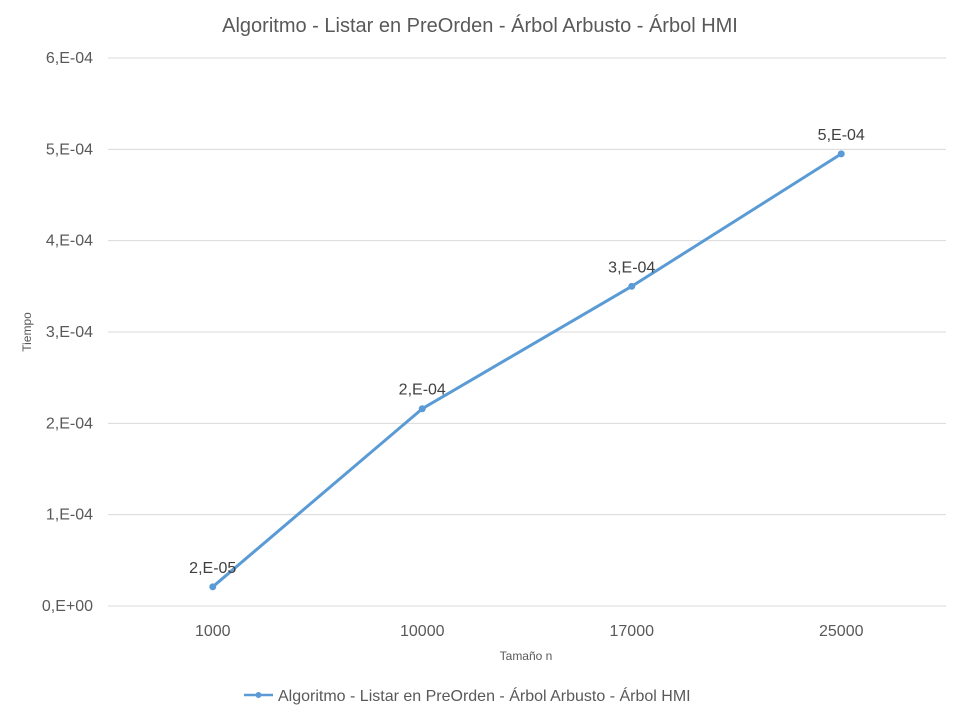 This screenshot has height=725, width=960. Describe the element at coordinates (213, 631) in the screenshot. I see `x-tick-label: 1000` at that location.